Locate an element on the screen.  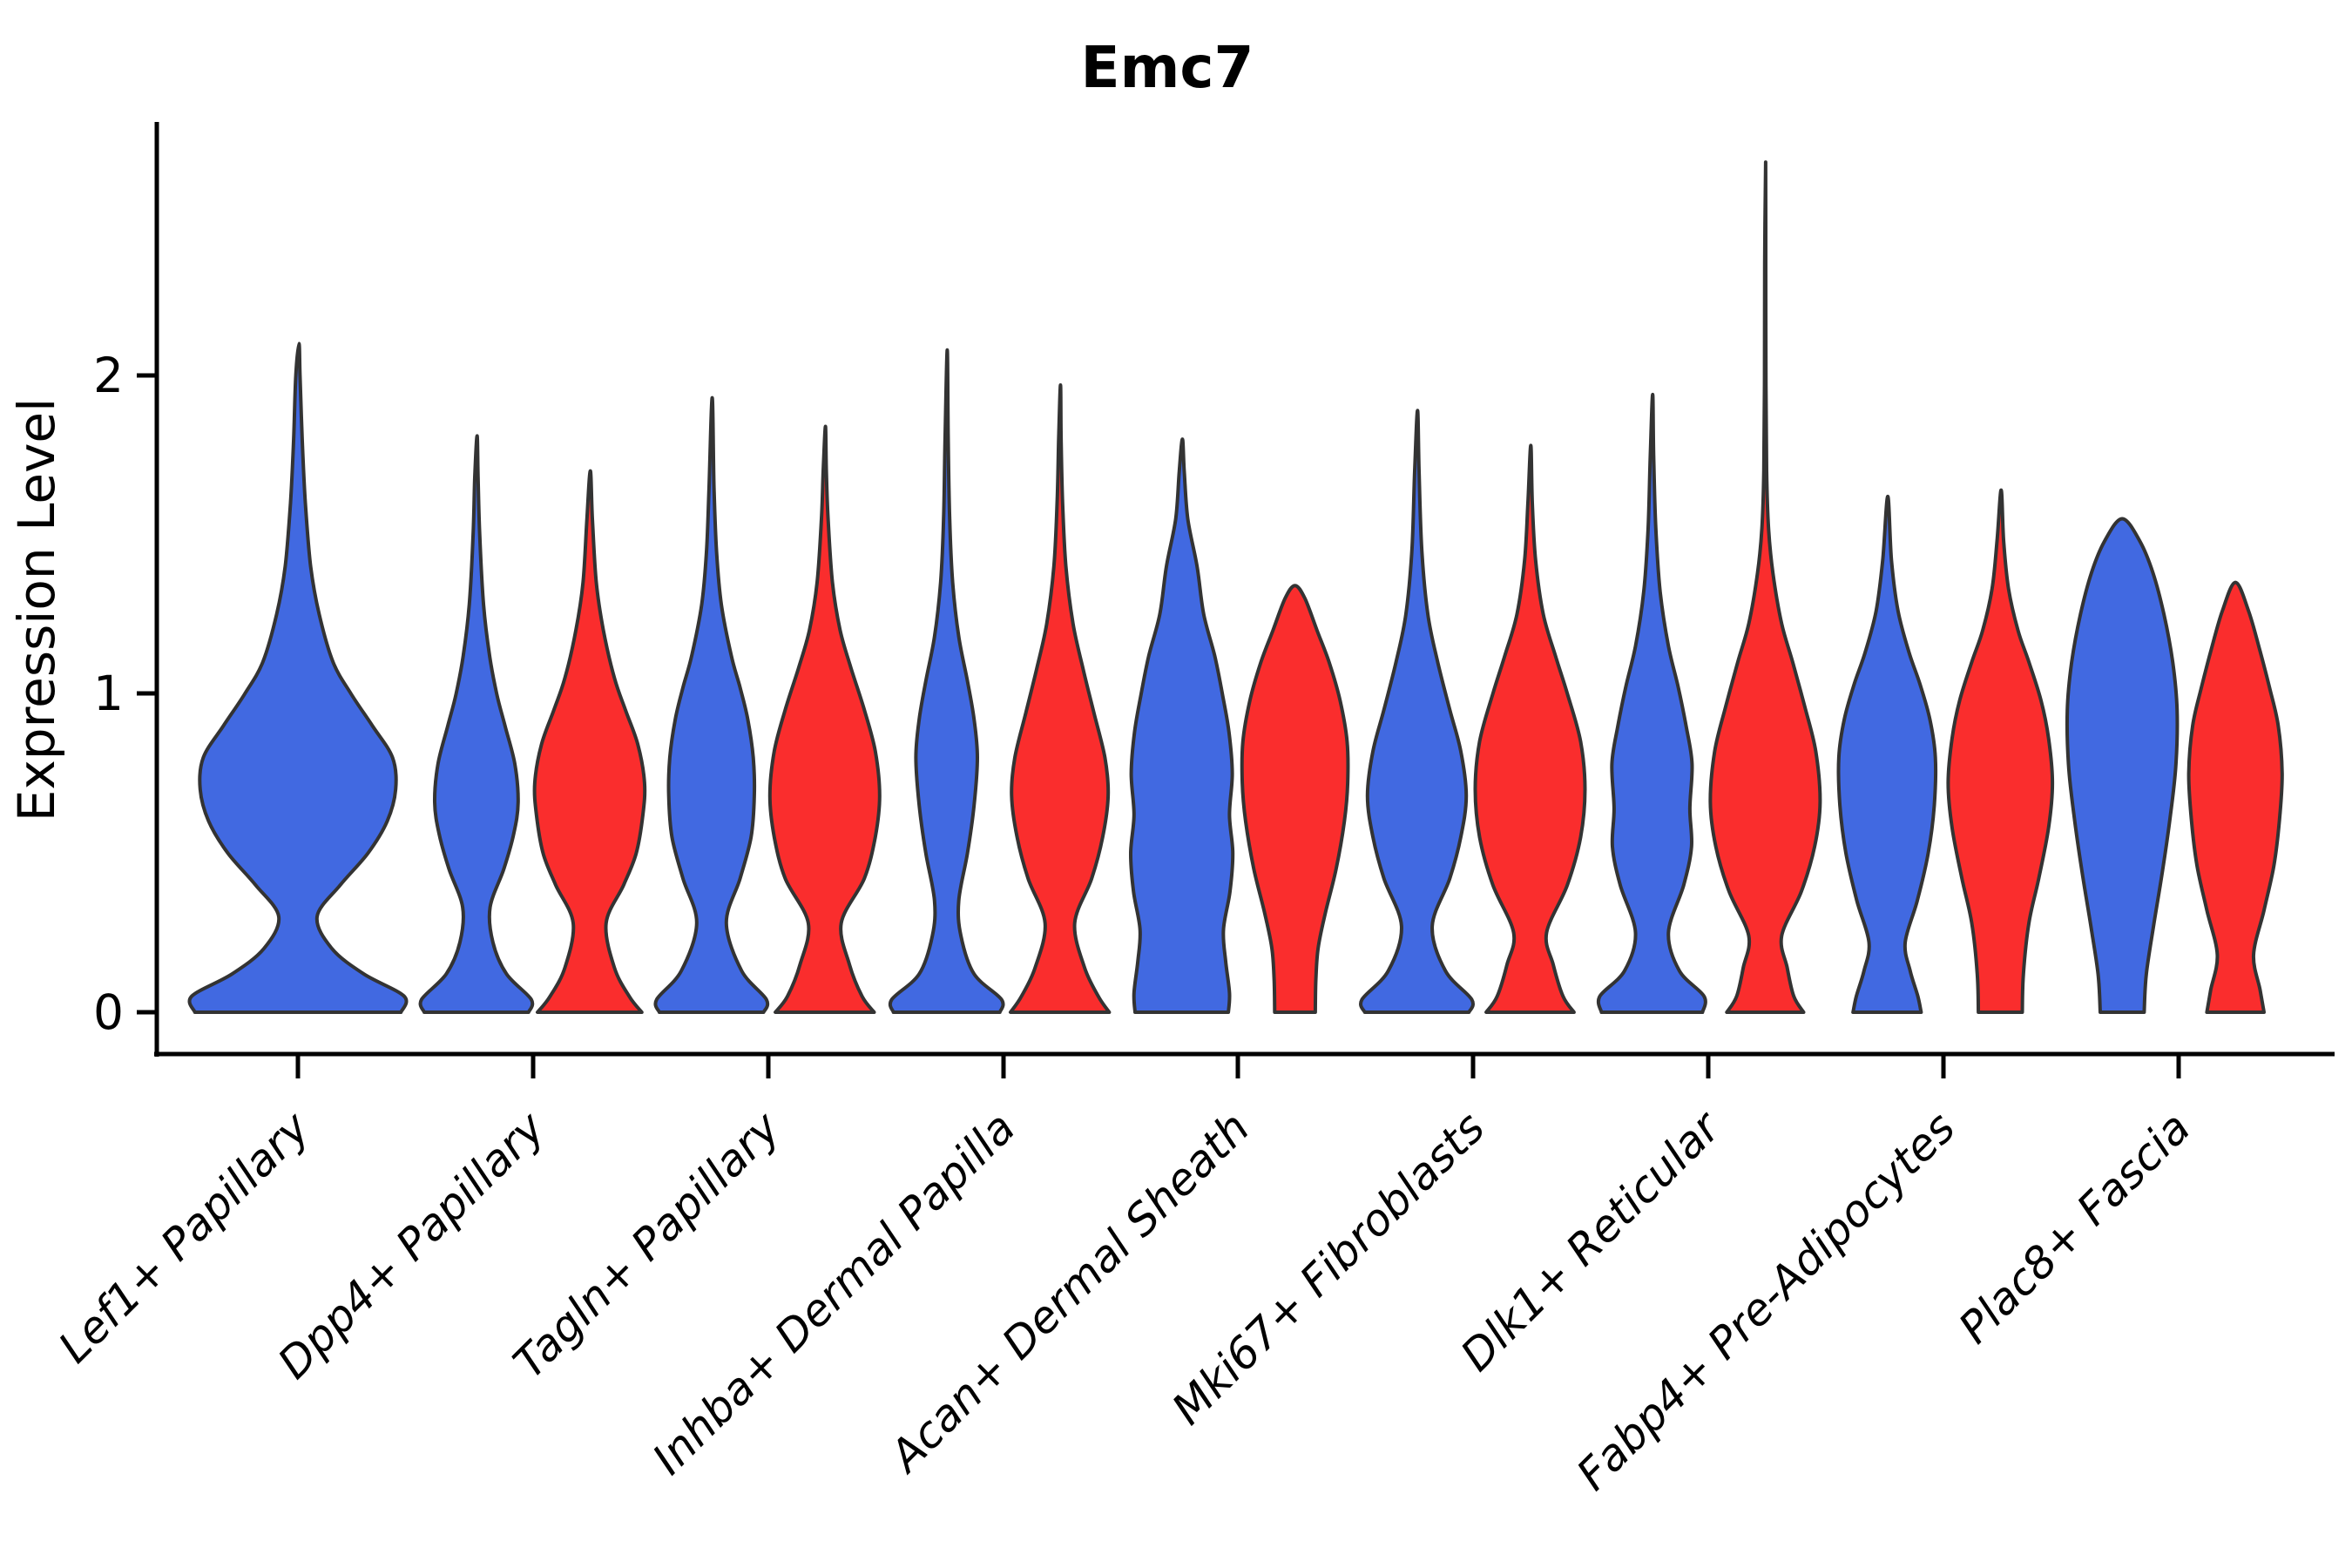
y-tick-label-0: 0 is located at coordinates (109, 1012).